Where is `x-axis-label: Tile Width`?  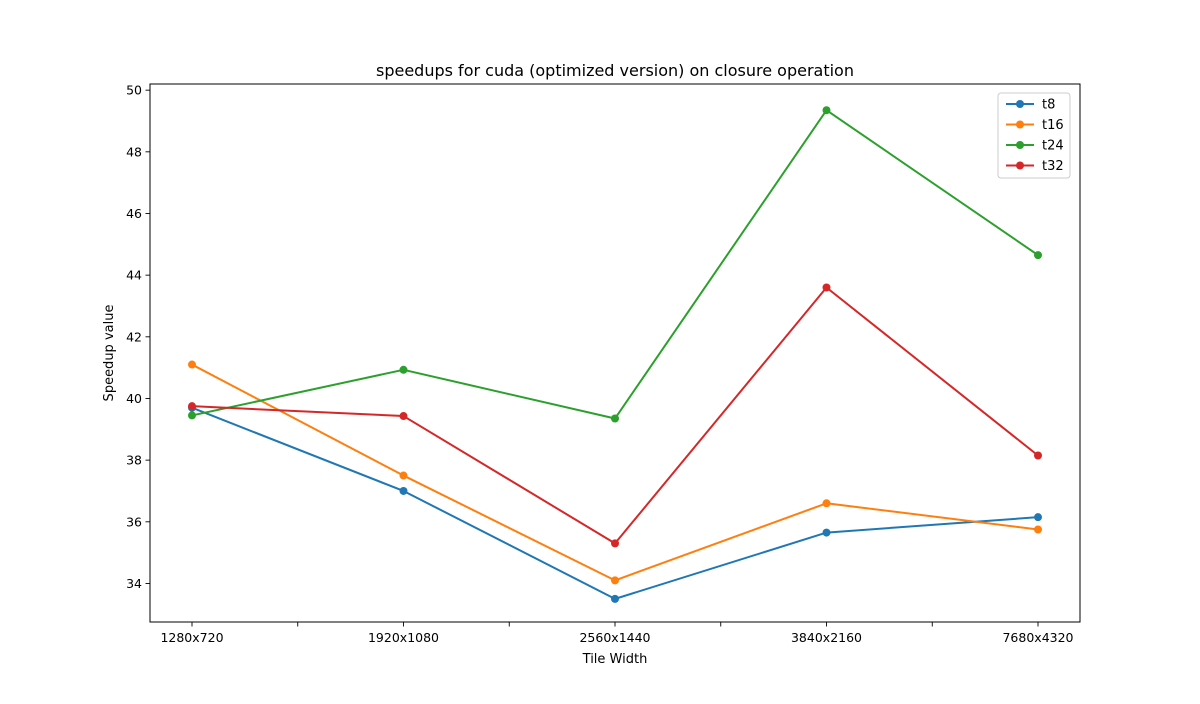
x-axis-label: Tile Width is located at coordinates (615, 659).